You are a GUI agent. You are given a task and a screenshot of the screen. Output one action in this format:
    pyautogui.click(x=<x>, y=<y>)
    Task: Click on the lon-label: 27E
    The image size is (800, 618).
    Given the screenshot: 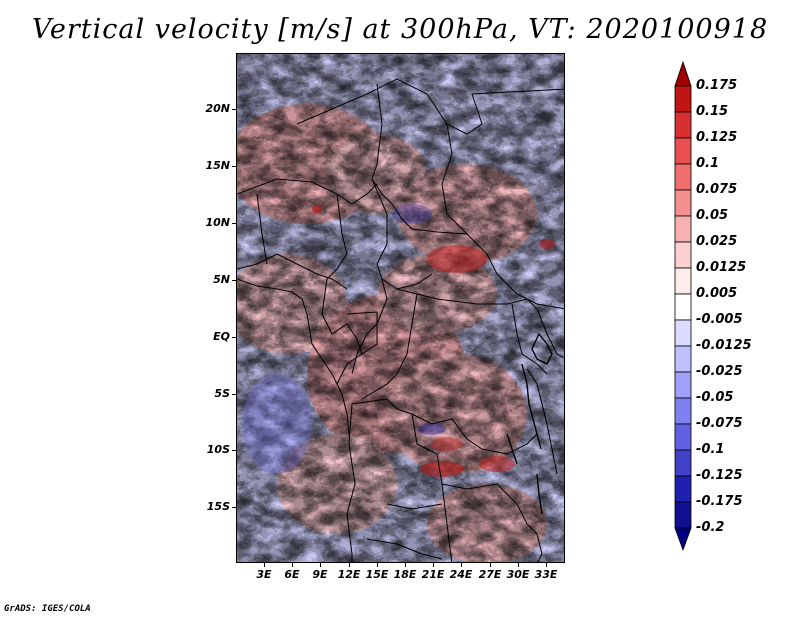 What is the action you would take?
    pyautogui.click(x=490, y=574)
    